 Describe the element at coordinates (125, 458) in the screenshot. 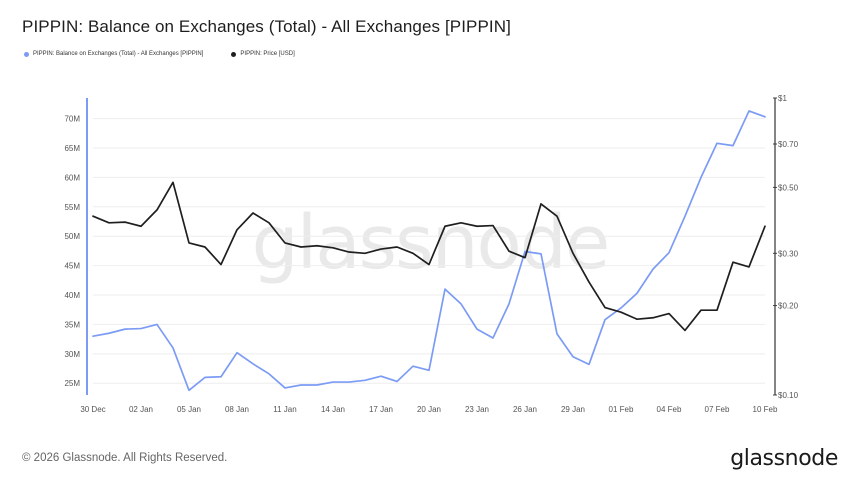

I see `copyright-text: © 2026 Glassnode. All Rights Reserved.` at that location.